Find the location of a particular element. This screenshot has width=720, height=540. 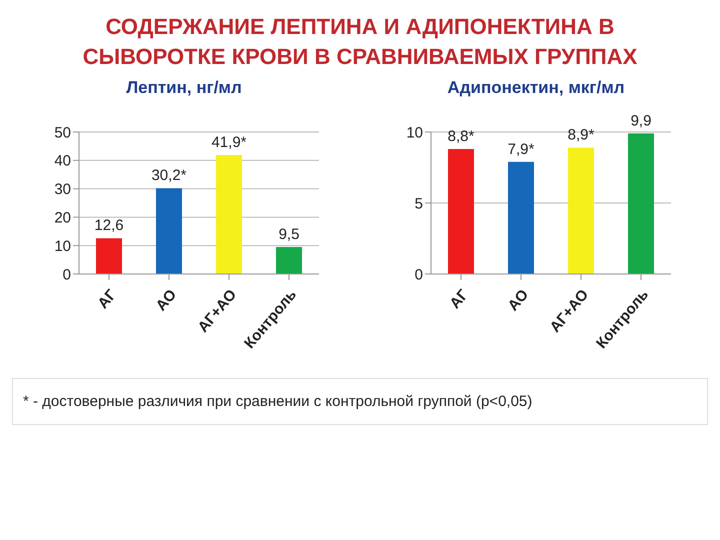

chart-title: СОДЕРЖАНИЕ ЛЕПТИНА И АДИПОНЕКТИНА В СЫВОРОТКЕ КРОВИ В СРАВНИВАЕМЫХ ГРУППАХ is located at coordinates (360, 42).